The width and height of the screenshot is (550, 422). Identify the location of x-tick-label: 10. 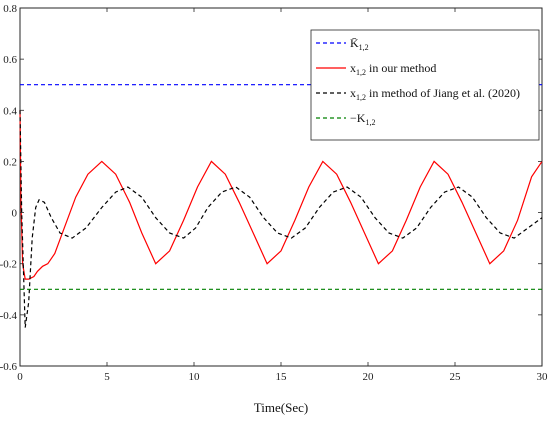
(195, 377).